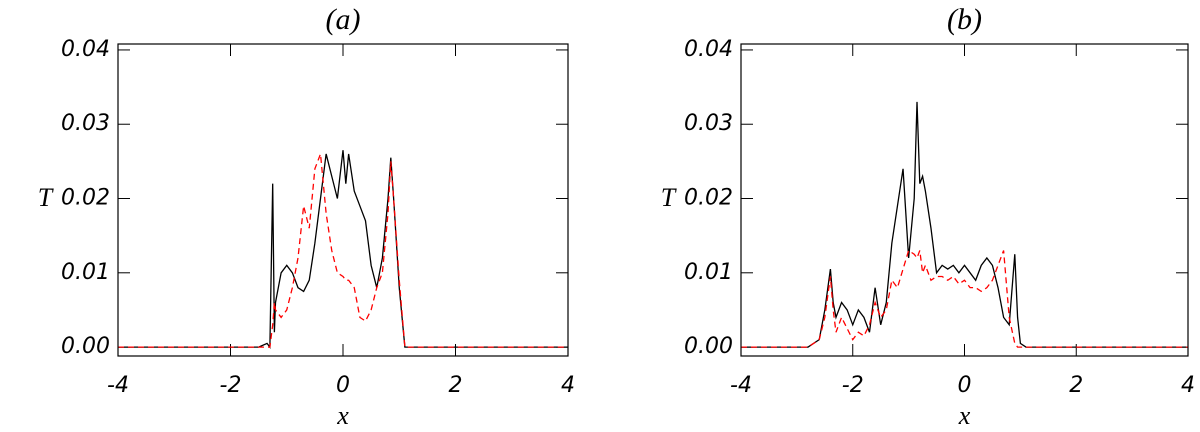 The height and width of the screenshot is (432, 1200). Describe the element at coordinates (964, 298) in the screenshot. I see `data-line` at that location.